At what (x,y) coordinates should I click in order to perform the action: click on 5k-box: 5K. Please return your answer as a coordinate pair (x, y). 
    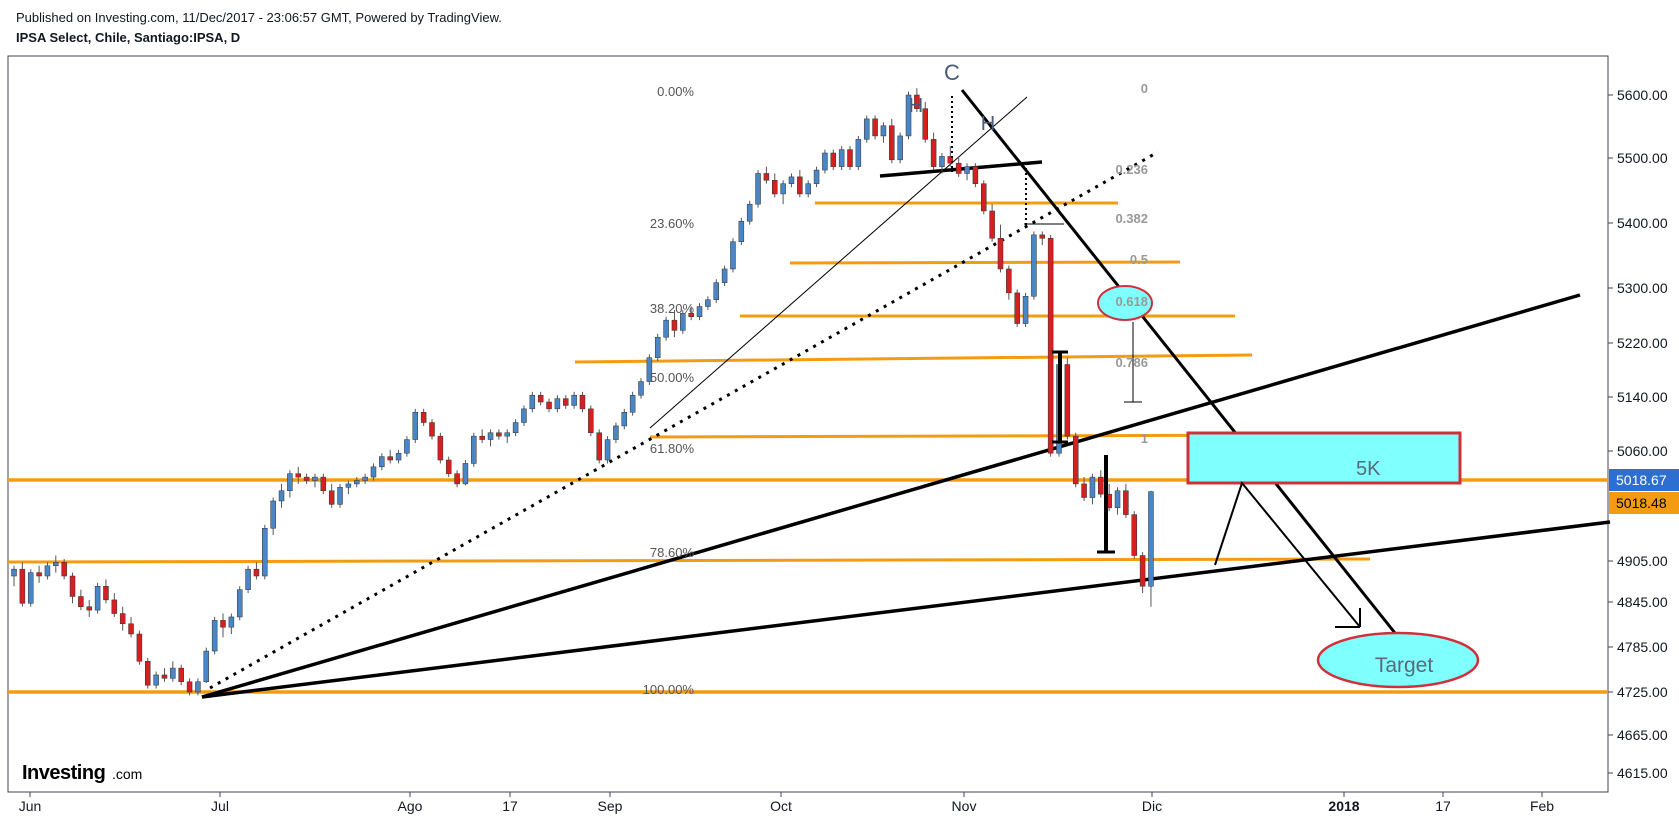
    Looking at the image, I should click on (1324, 458).